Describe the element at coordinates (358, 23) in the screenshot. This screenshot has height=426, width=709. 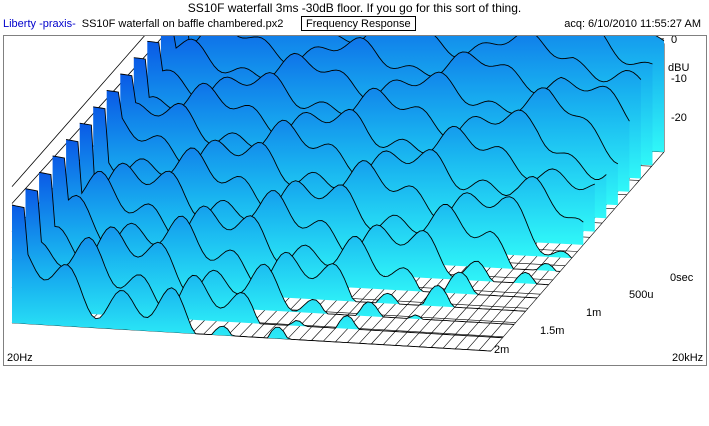
I see `tab-frequency-response: Frequency Response` at that location.